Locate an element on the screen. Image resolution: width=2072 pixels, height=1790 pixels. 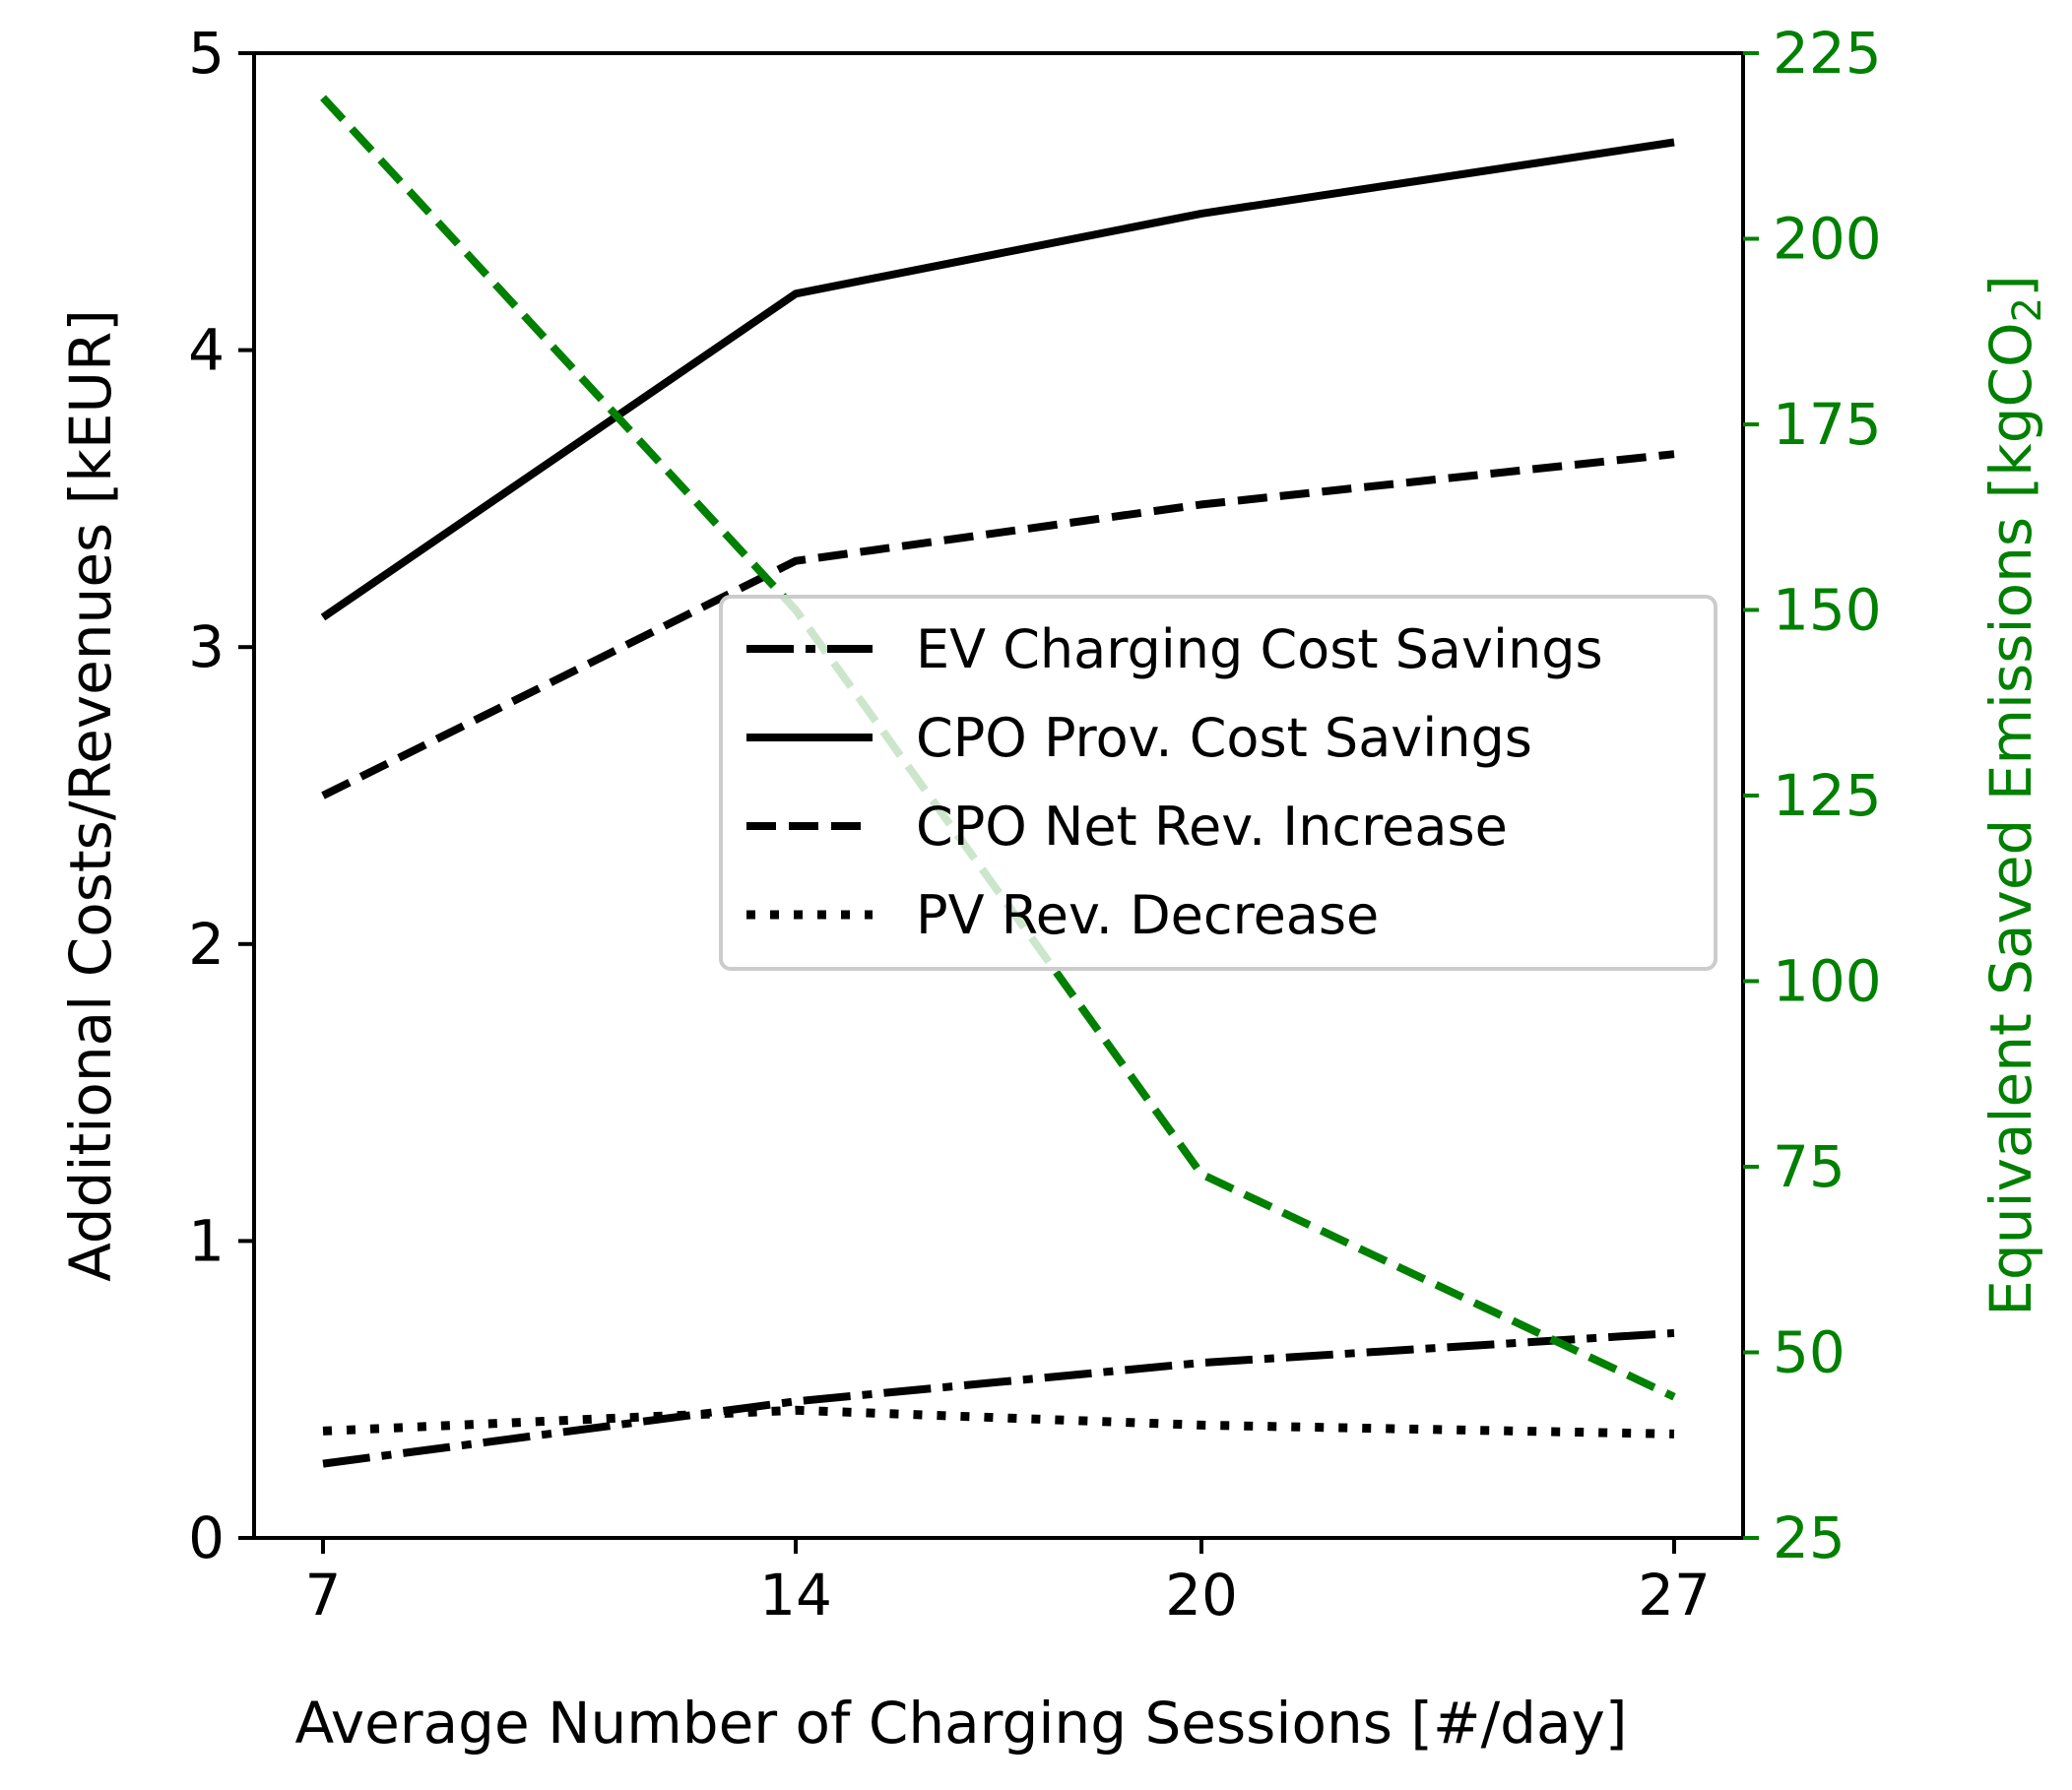
y-tick-label: 2 is located at coordinates (206, 945).